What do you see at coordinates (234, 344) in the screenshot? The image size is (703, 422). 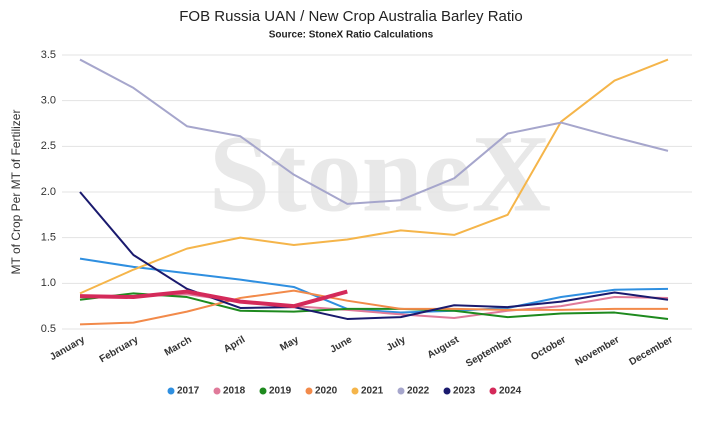 I see `x-tick-label: April` at bounding box center [234, 344].